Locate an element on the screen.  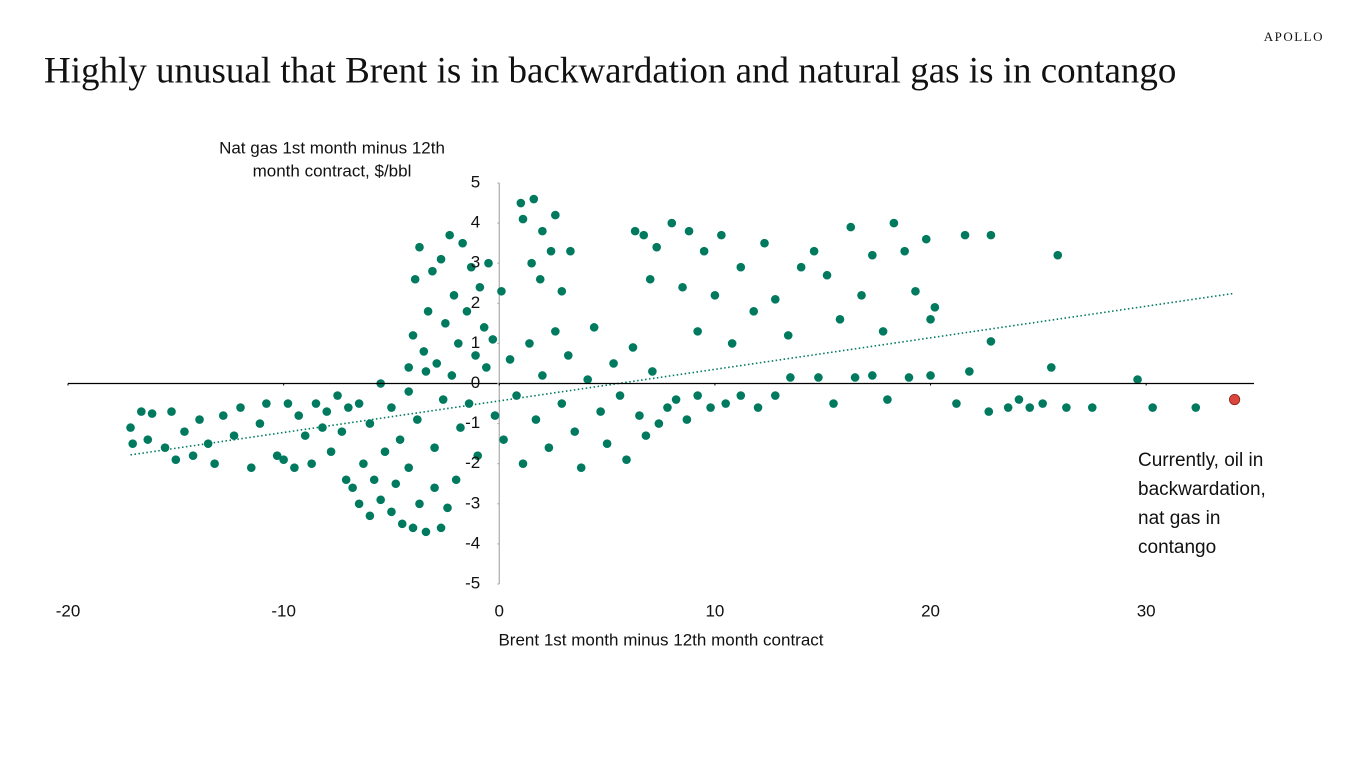
y-tick-label: -1 is located at coordinates (472, 422).